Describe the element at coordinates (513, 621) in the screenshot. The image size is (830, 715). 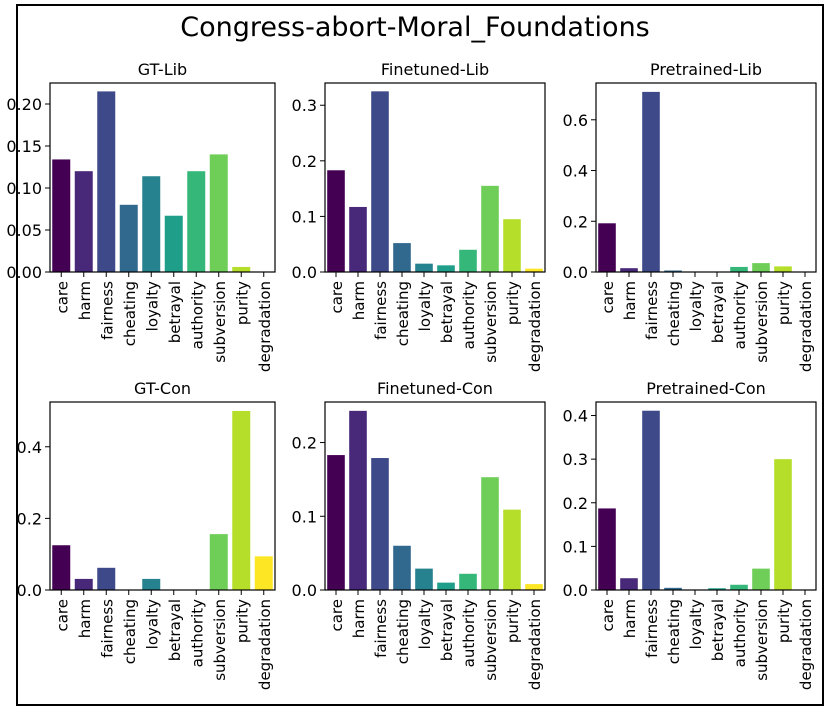
I see `x-tick-label: purity` at that location.